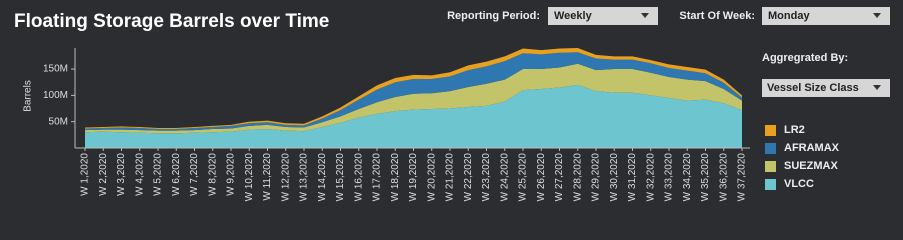  I want to click on y-tick-label: 50M, so click(58, 121).